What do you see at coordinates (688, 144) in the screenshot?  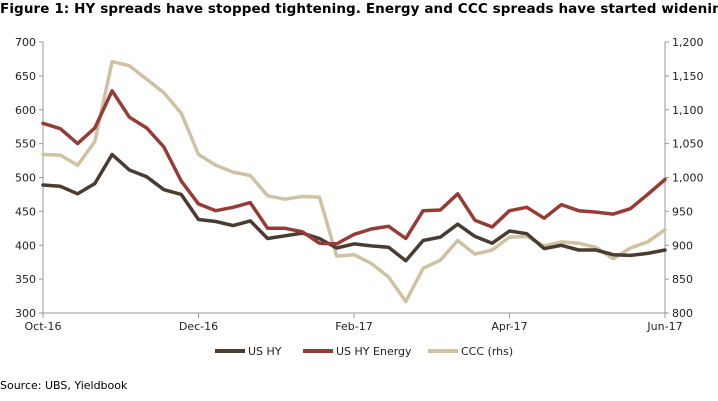 I see `right-tick-label: 1,050` at bounding box center [688, 144].